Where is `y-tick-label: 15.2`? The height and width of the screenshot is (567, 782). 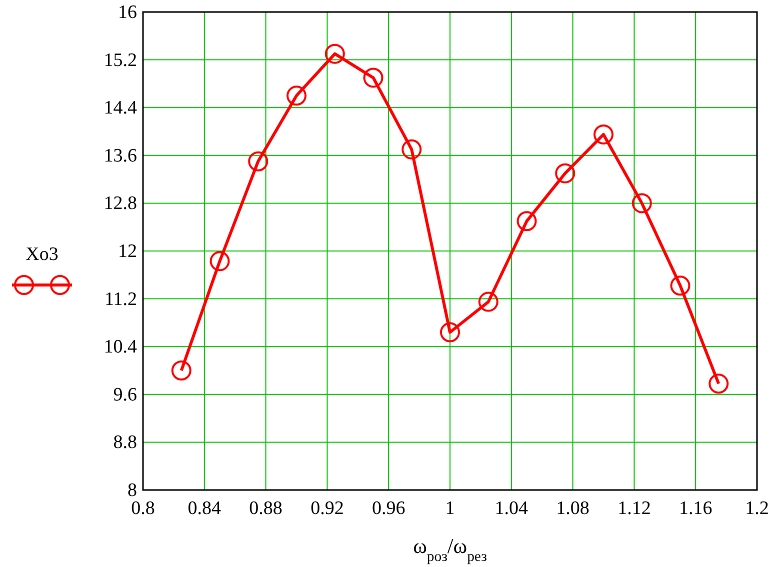
y-tick-label: 15.2 is located at coordinates (120, 60).